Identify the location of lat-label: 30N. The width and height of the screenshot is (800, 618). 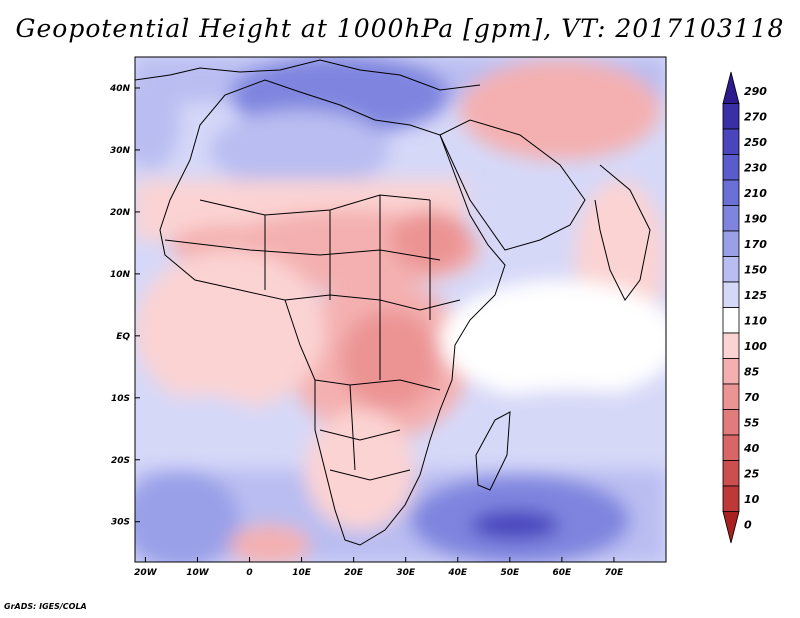
(120, 151).